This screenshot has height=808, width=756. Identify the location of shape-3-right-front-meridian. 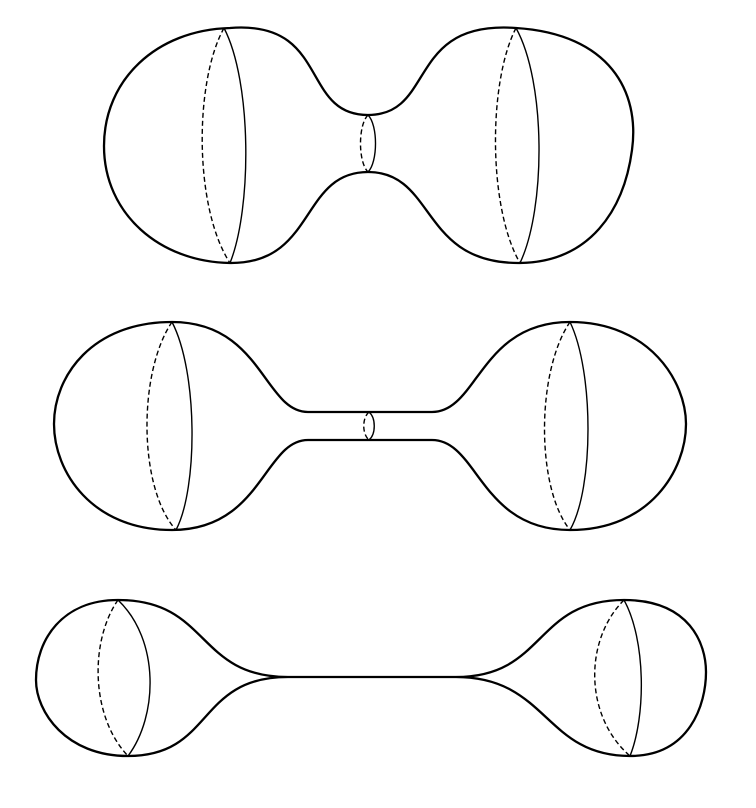
(633, 678).